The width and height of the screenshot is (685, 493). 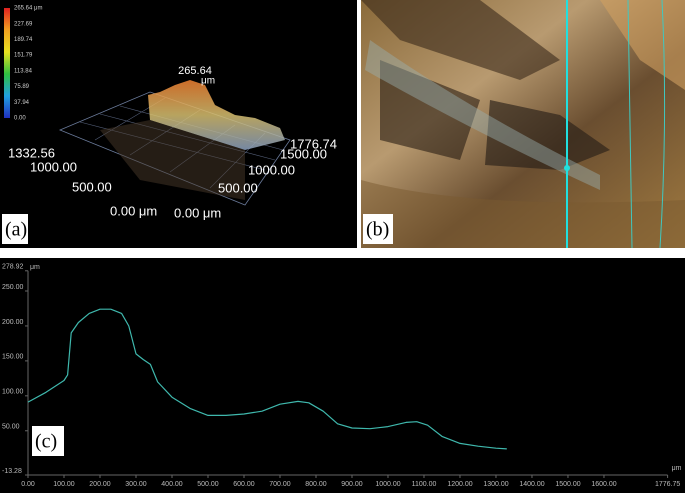 I want to click on axis-label: 1776.74, so click(x=313, y=143).